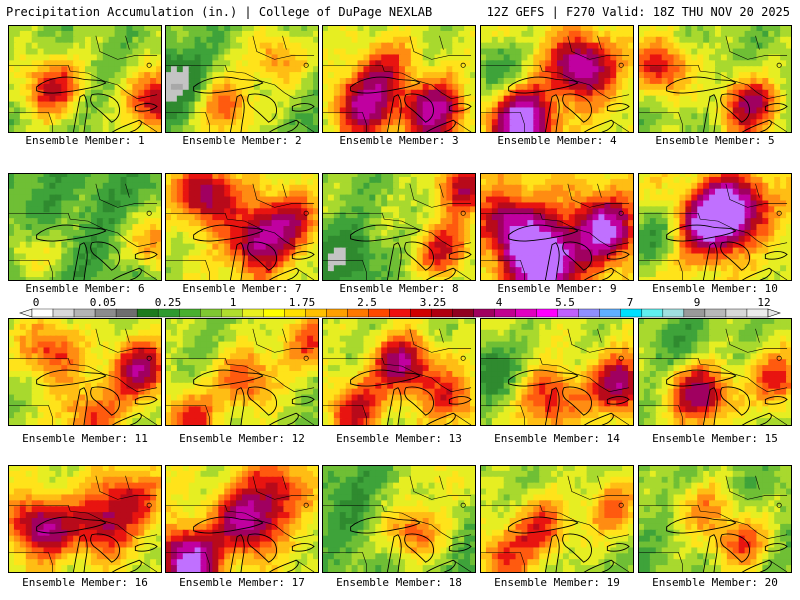 This screenshot has height=600, width=800. Describe the element at coordinates (763, 302) in the screenshot. I see `colorbar-tick-label: 12` at that location.